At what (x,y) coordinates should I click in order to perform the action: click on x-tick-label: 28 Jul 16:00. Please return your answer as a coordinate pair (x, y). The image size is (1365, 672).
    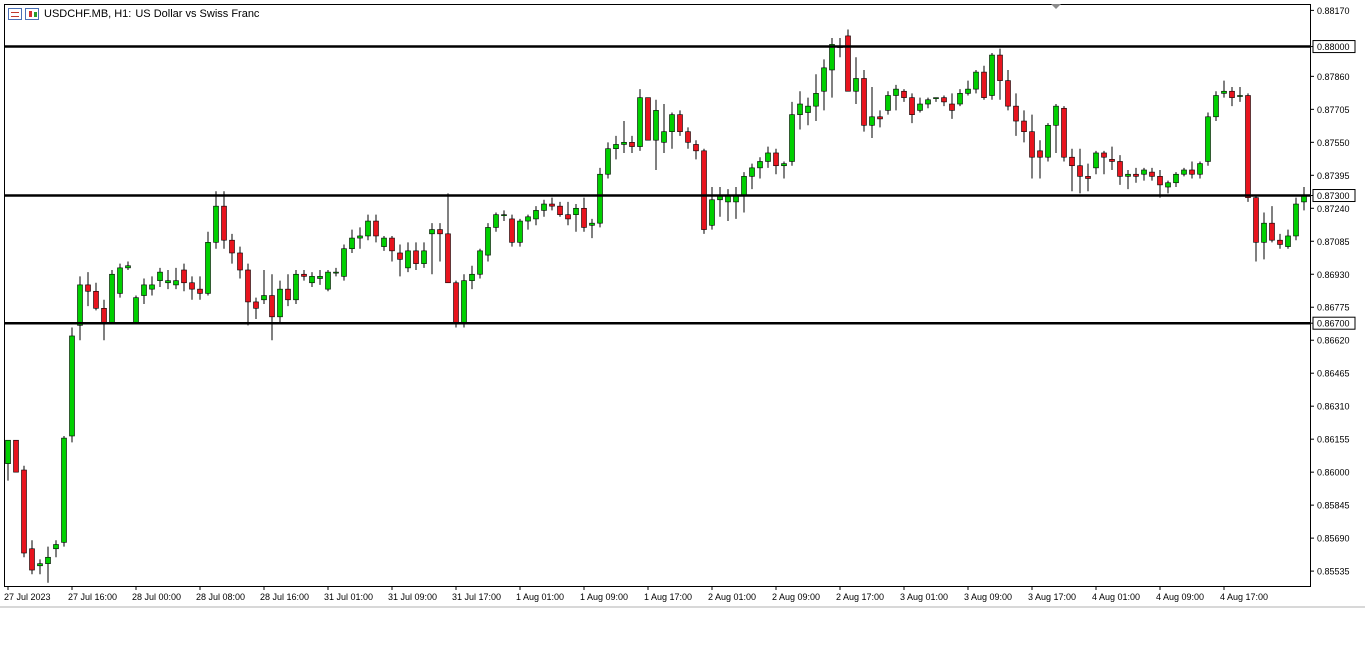
    Looking at the image, I should click on (284, 597).